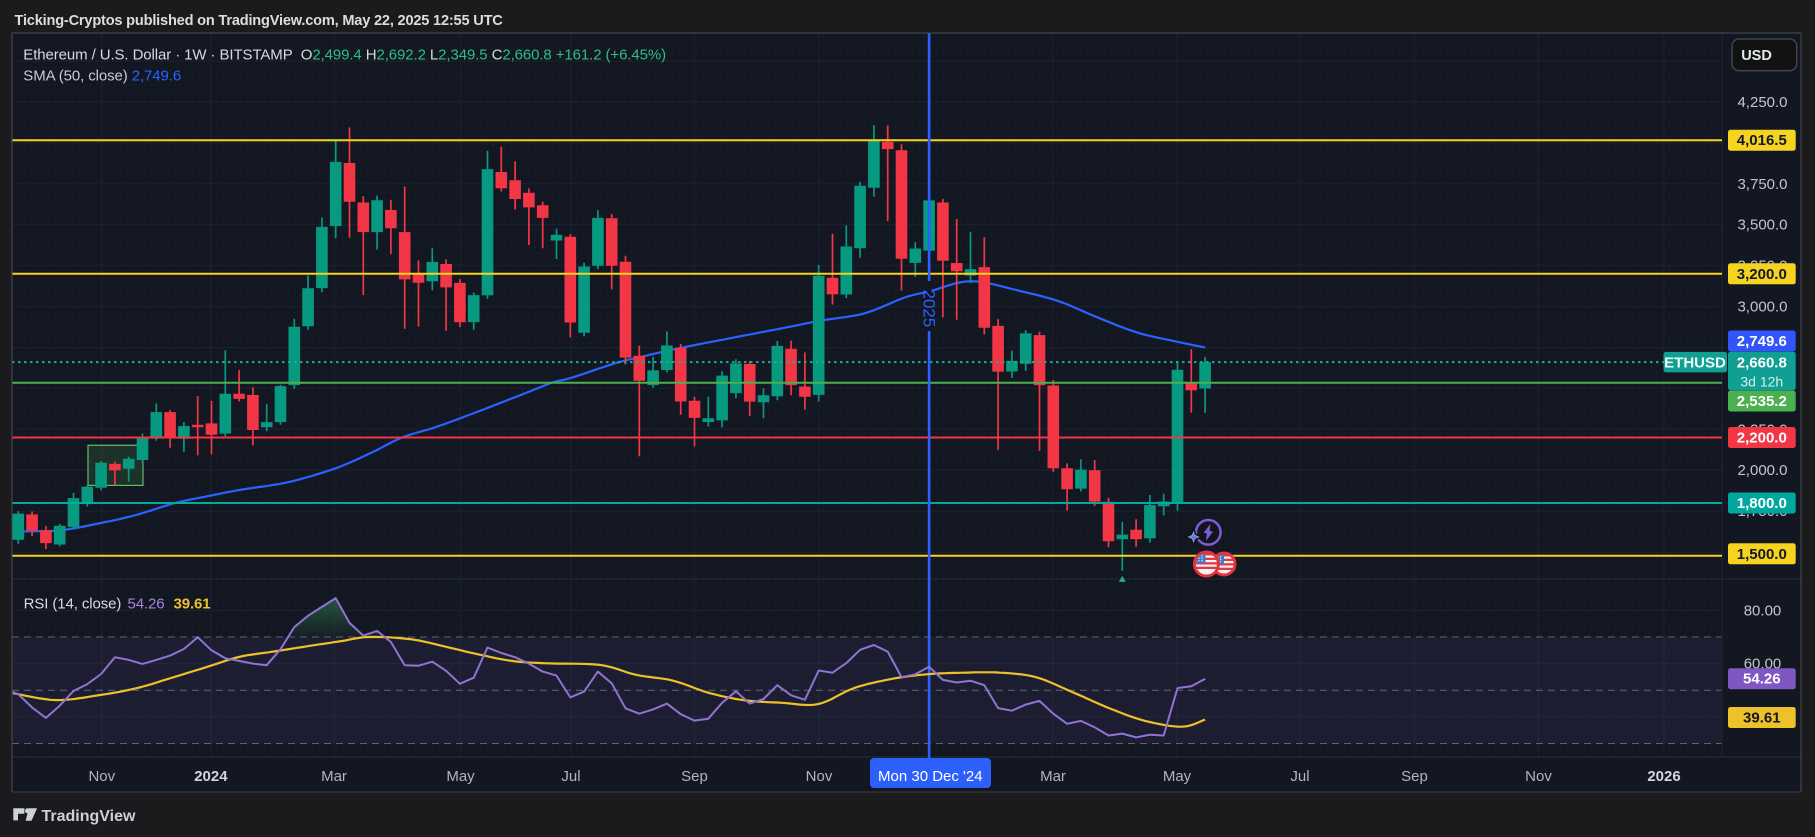 The image size is (1815, 837). What do you see at coordinates (1756, 56) in the screenshot?
I see `svg-text: USD` at bounding box center [1756, 56].